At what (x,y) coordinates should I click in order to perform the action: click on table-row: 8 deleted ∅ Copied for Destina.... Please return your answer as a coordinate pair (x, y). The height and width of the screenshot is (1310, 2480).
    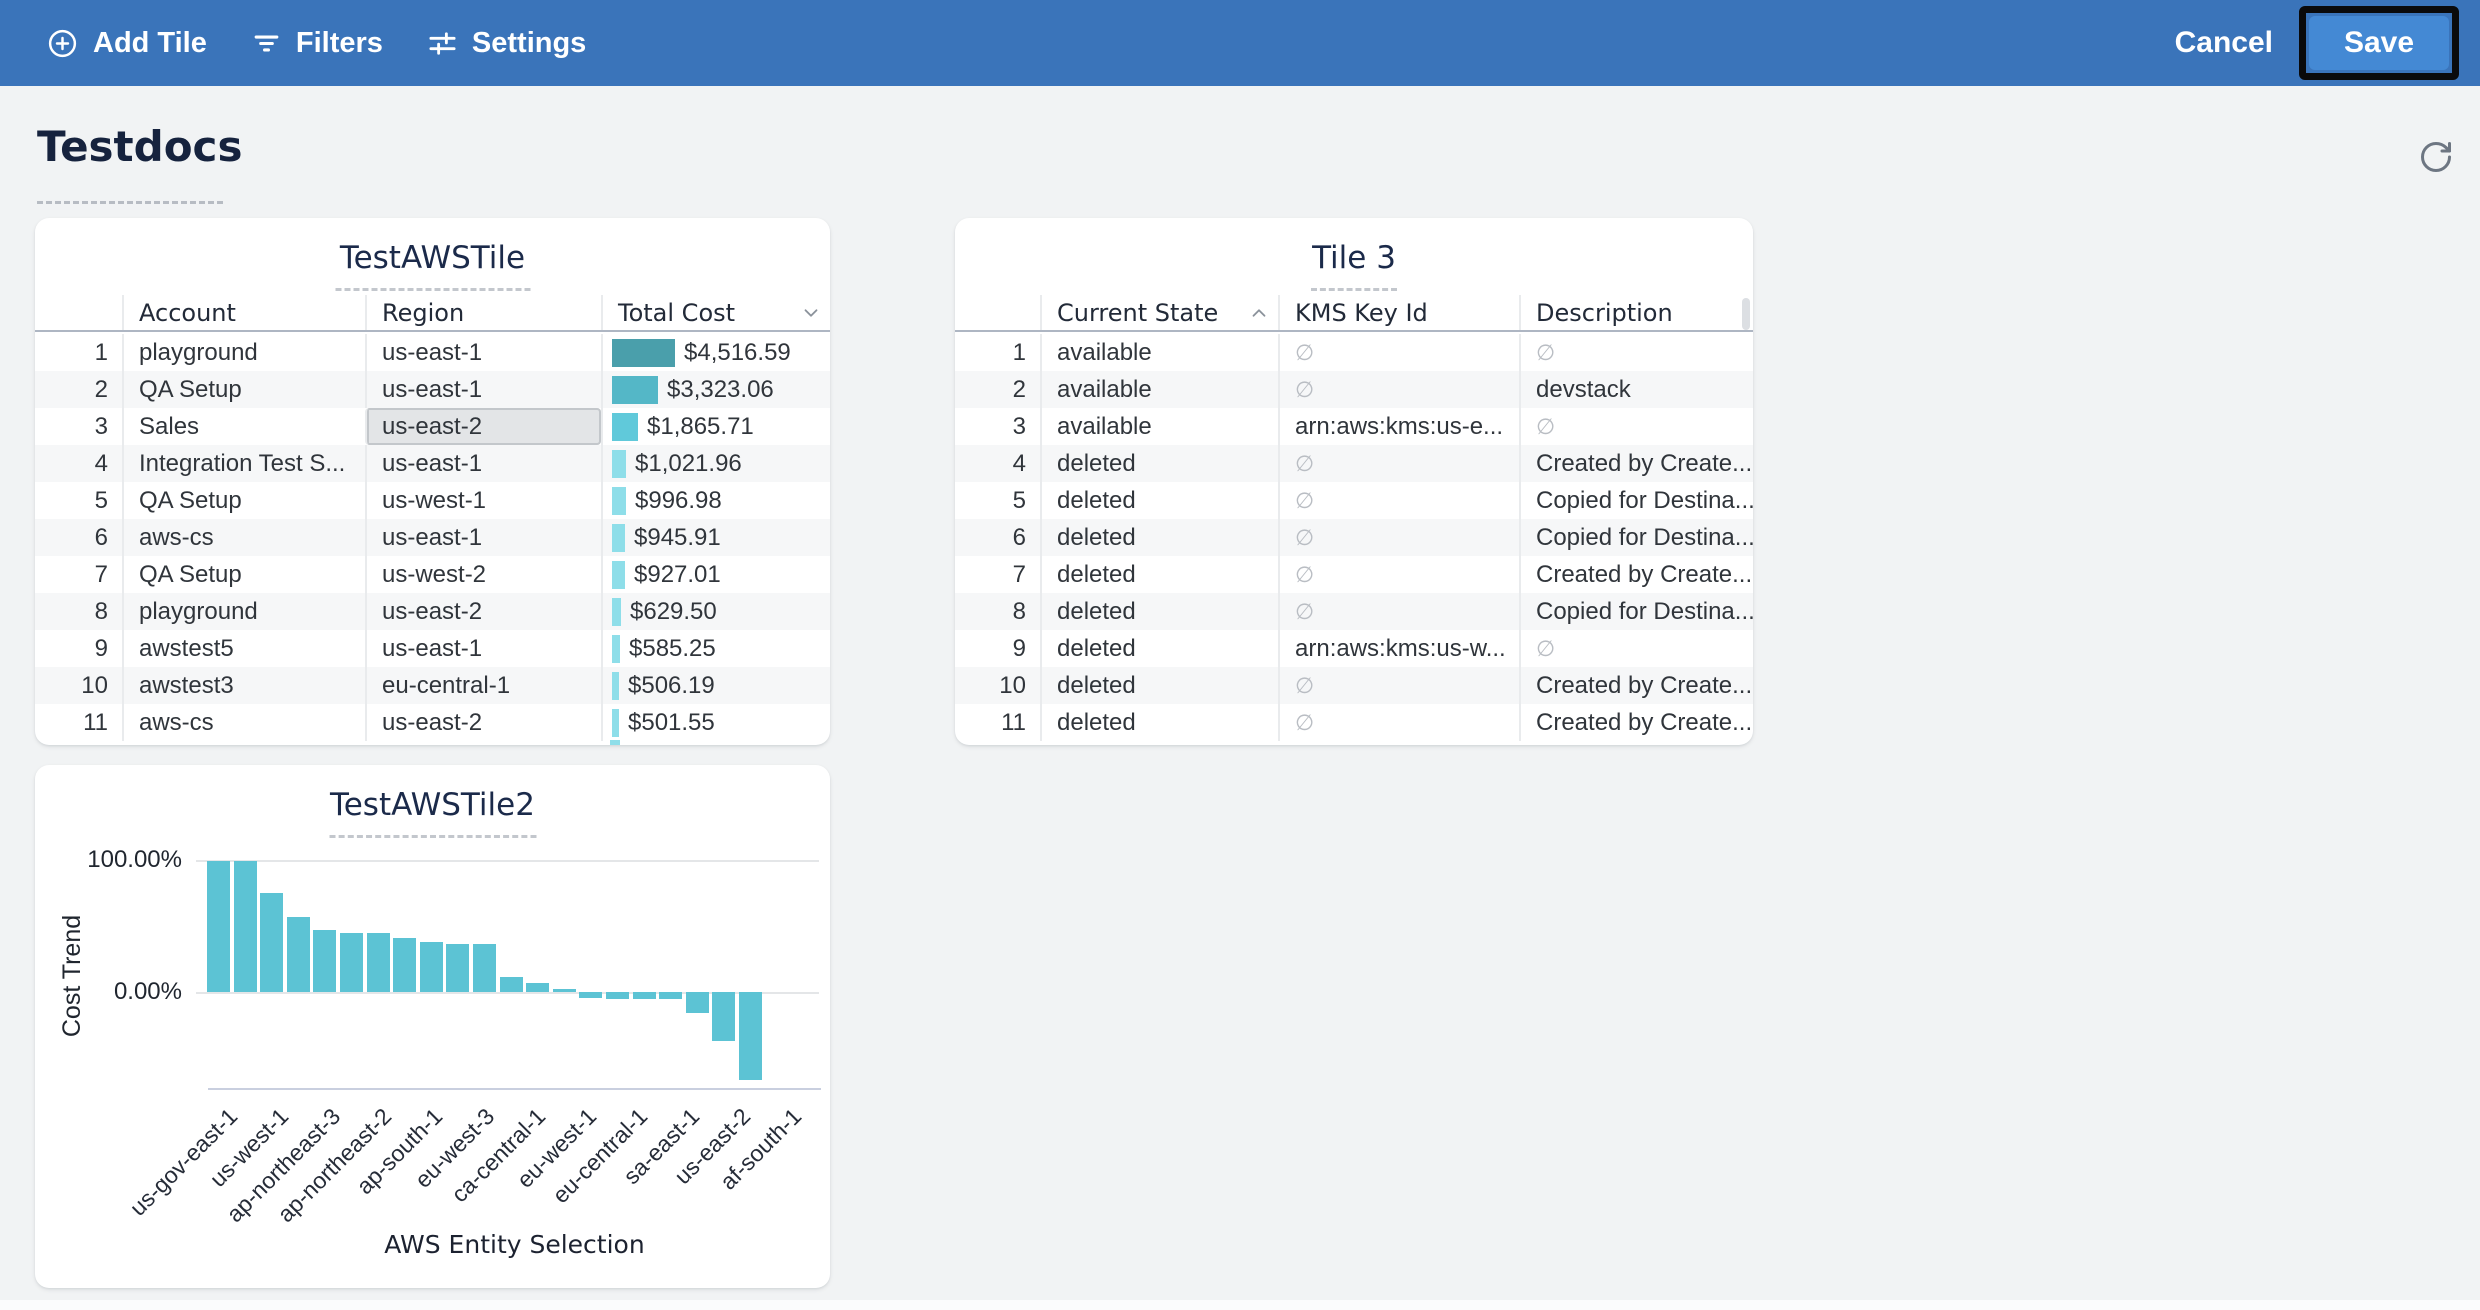
    Looking at the image, I should click on (1354, 611).